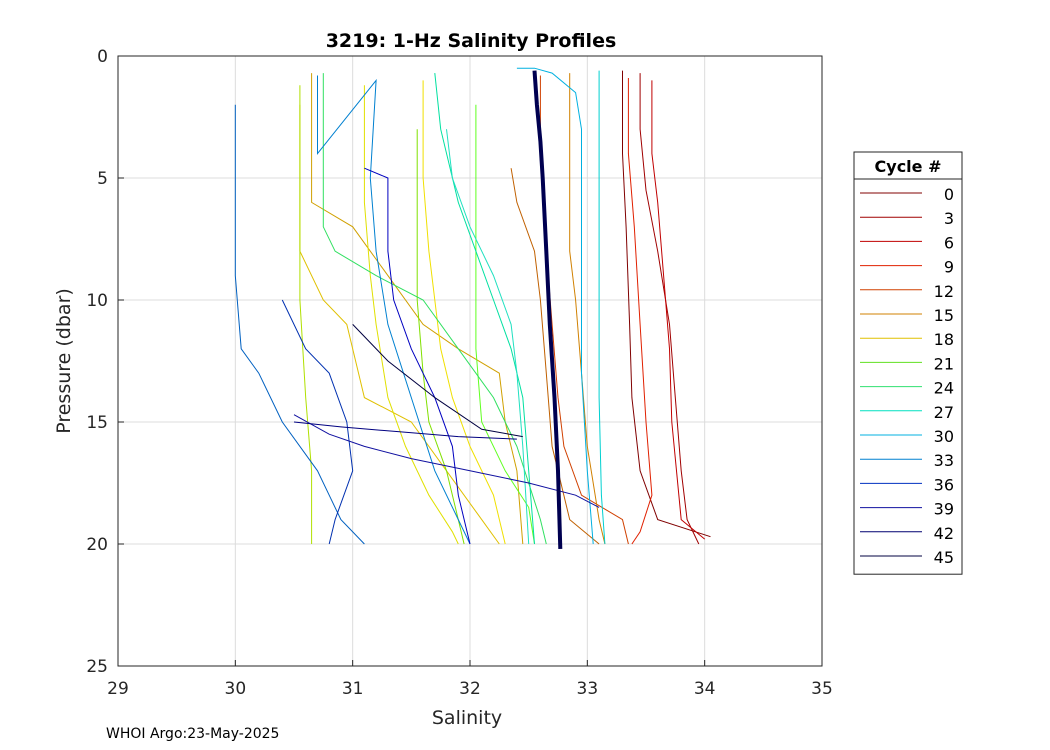 This screenshot has height=750, width=1050. Describe the element at coordinates (944, 484) in the screenshot. I see `legend-entry: 36` at that location.